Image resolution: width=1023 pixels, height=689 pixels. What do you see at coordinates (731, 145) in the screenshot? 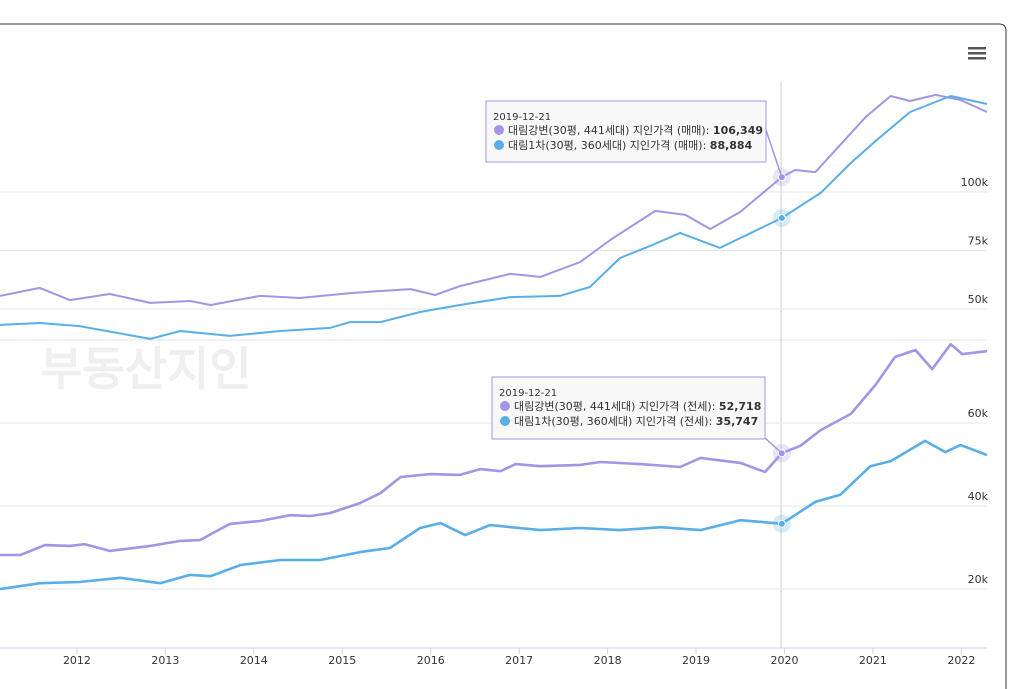
I see `tooltip-value: 88,884` at bounding box center [731, 145].